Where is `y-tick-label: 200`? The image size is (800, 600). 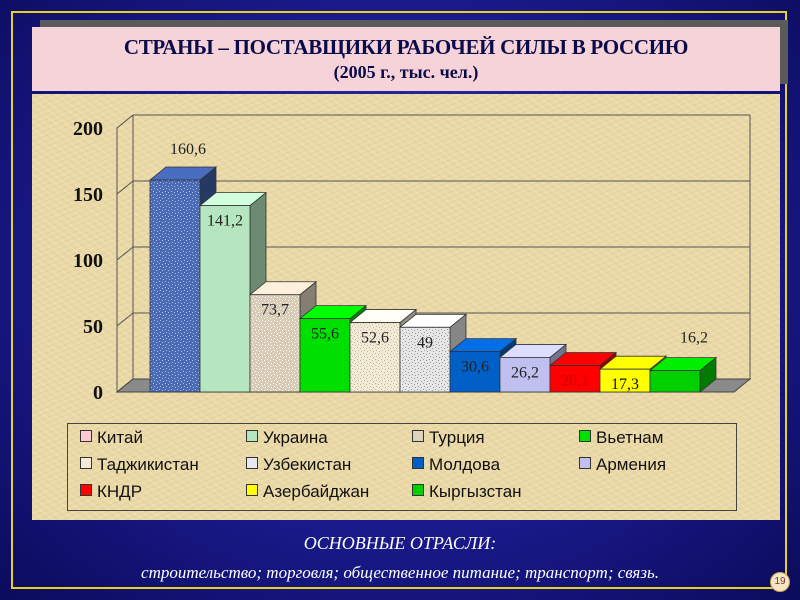
y-tick-label: 200 is located at coordinates (88, 129).